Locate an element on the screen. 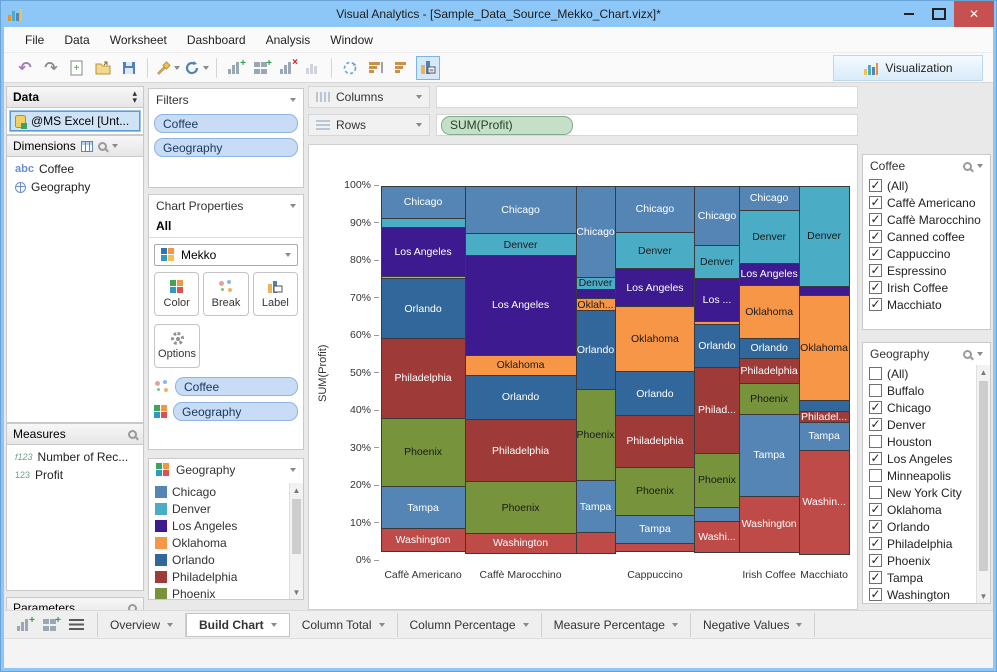 The height and width of the screenshot is (672, 997). legend-scrollbar: ▲ ▼ is located at coordinates (296, 541).